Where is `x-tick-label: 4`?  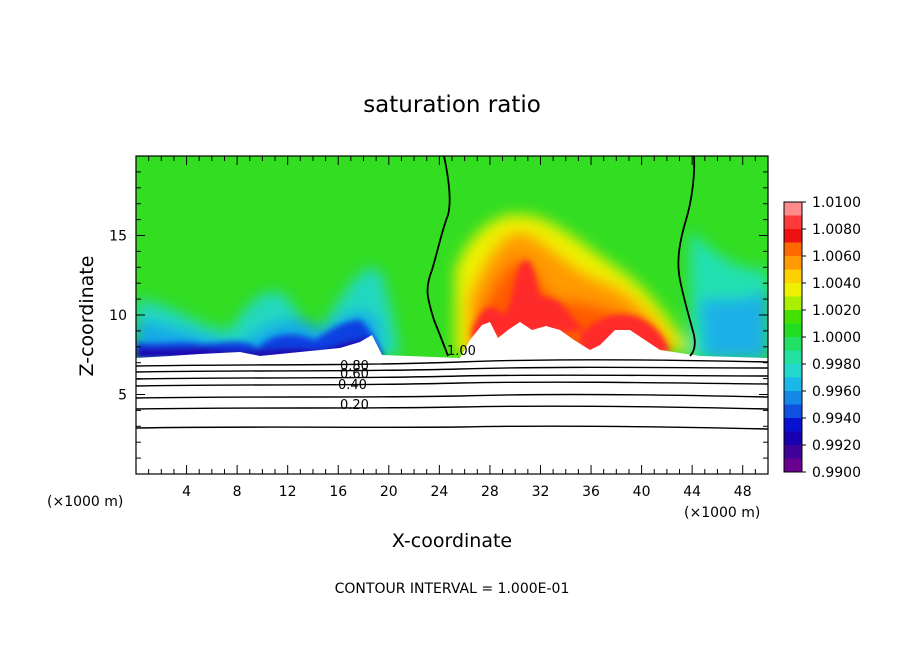
x-tick-label: 4 is located at coordinates (186, 492).